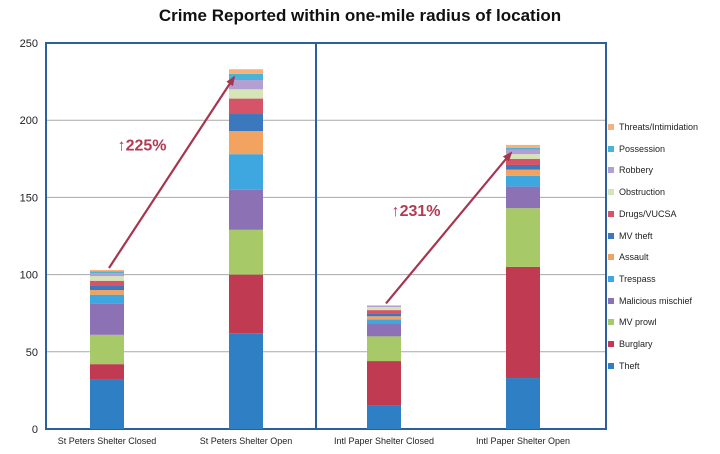  I want to click on legend-item: MV theft, so click(630, 236).